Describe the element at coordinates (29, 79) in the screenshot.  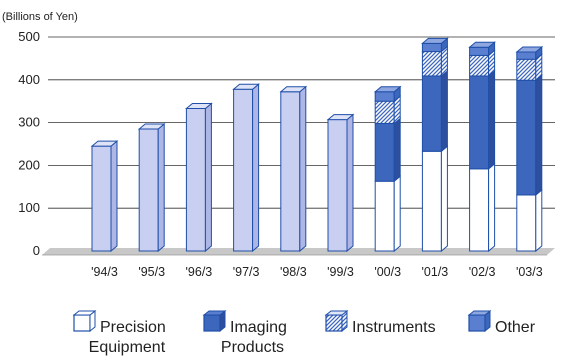
I see `y-tick-label: 400` at that location.